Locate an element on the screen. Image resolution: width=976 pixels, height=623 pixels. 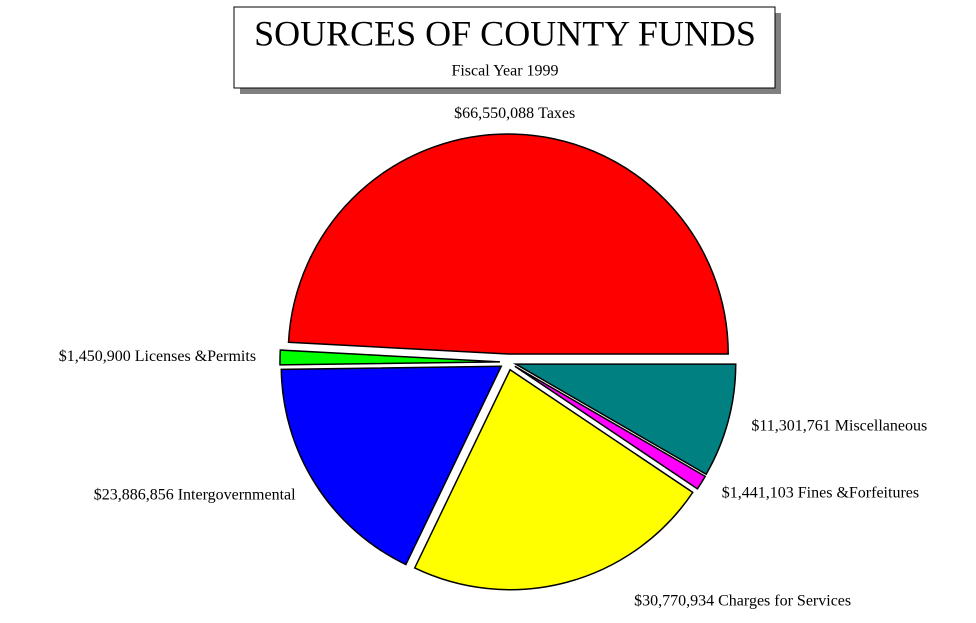
slice-label: $1,450,900 Licenses &Permits is located at coordinates (157, 356).